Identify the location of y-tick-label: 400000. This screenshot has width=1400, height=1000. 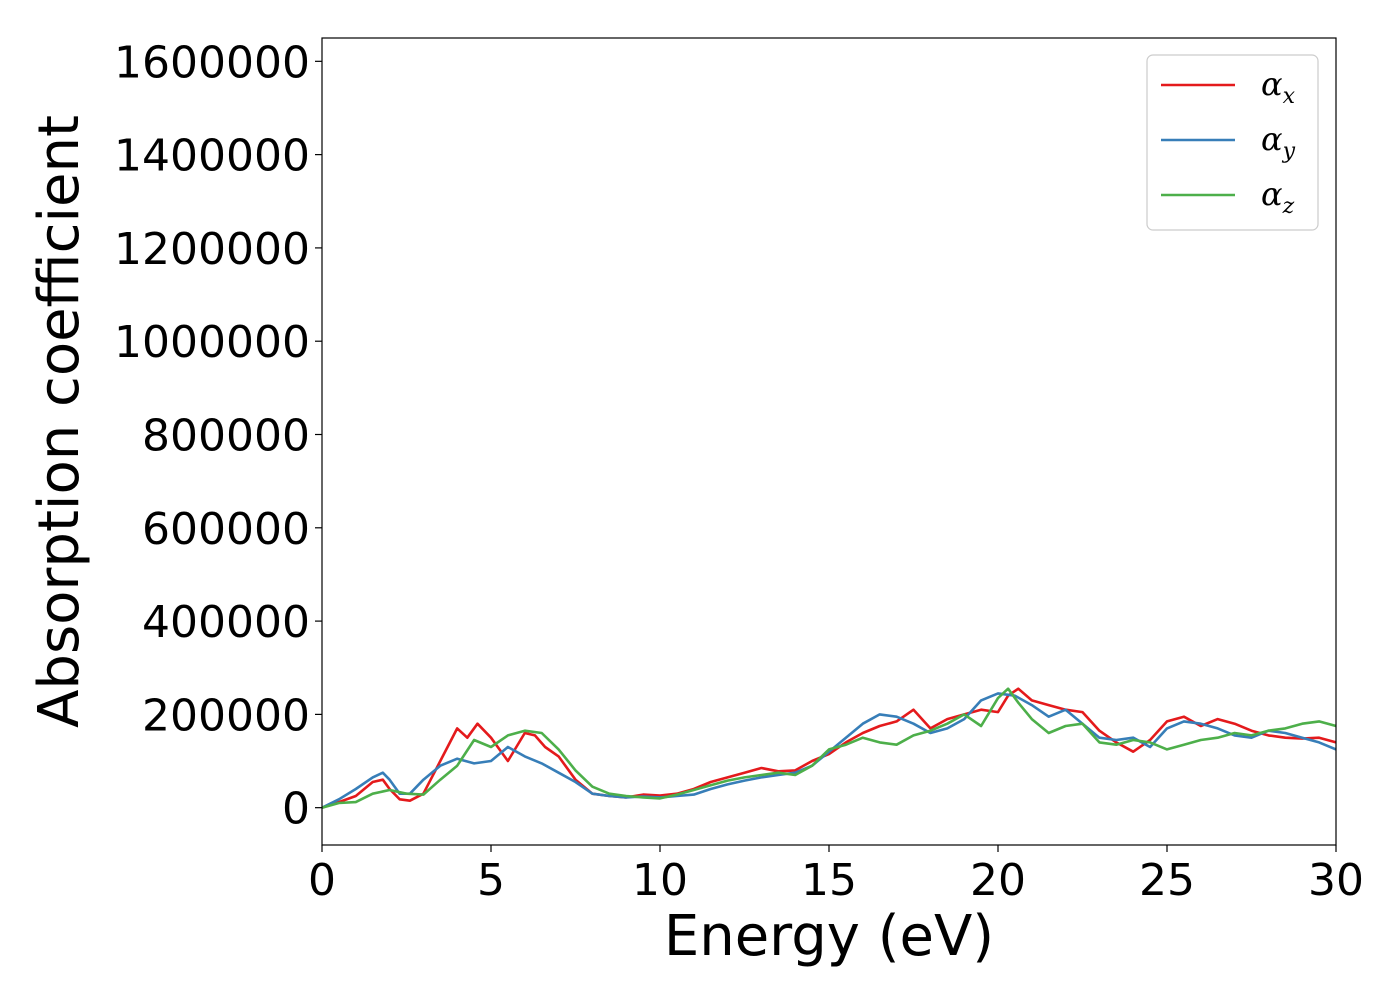
(226, 622).